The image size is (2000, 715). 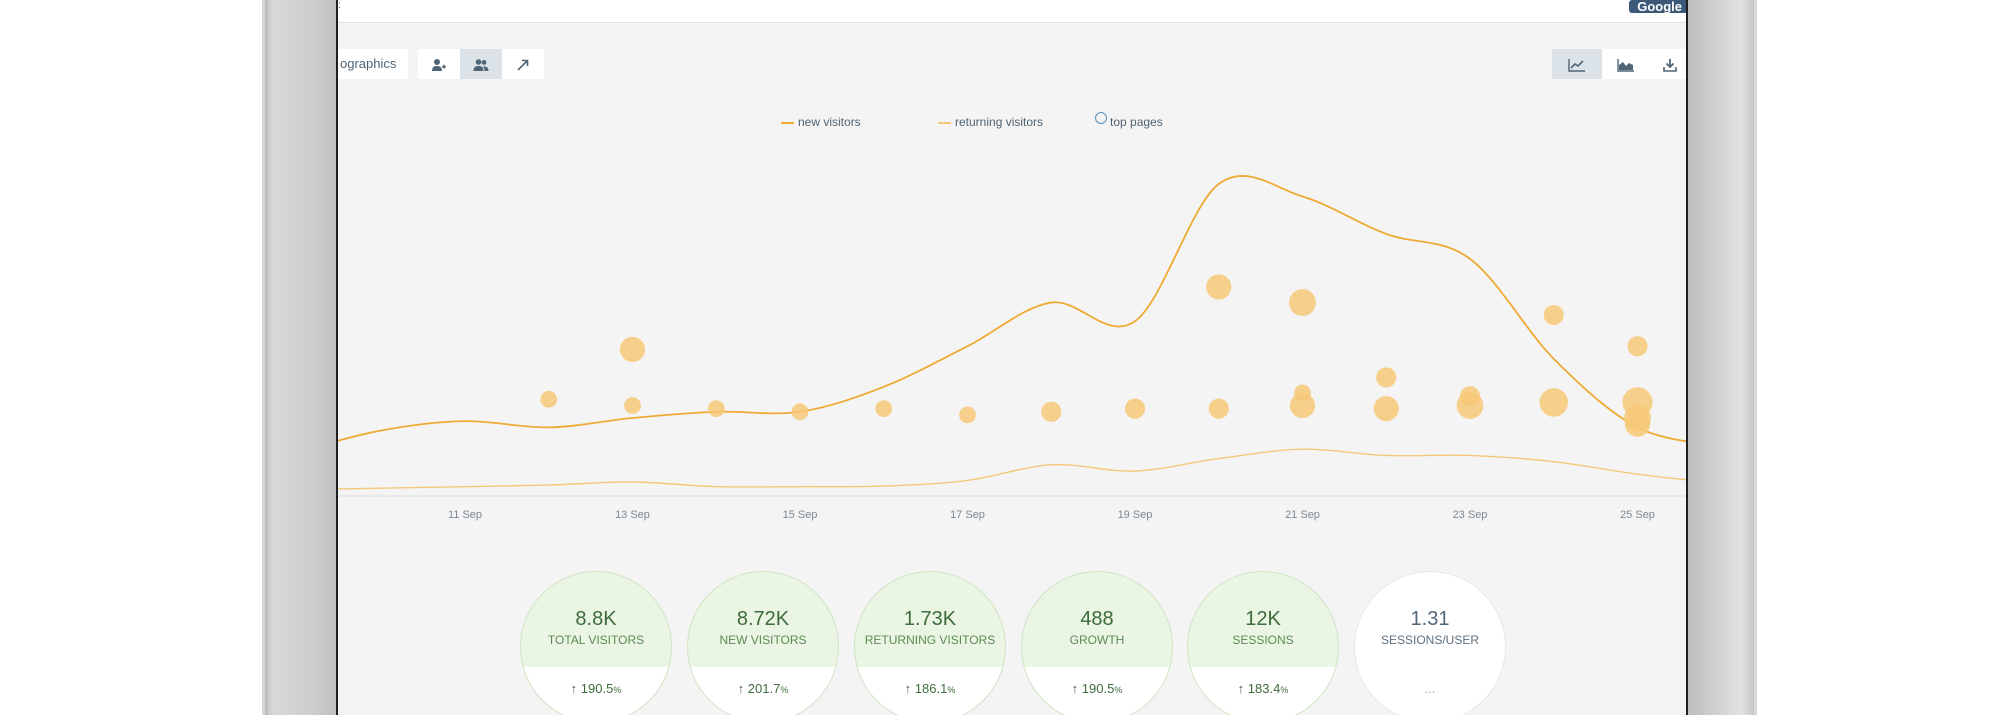 I want to click on stat-label: Sessions/User, so click(x=1430, y=640).